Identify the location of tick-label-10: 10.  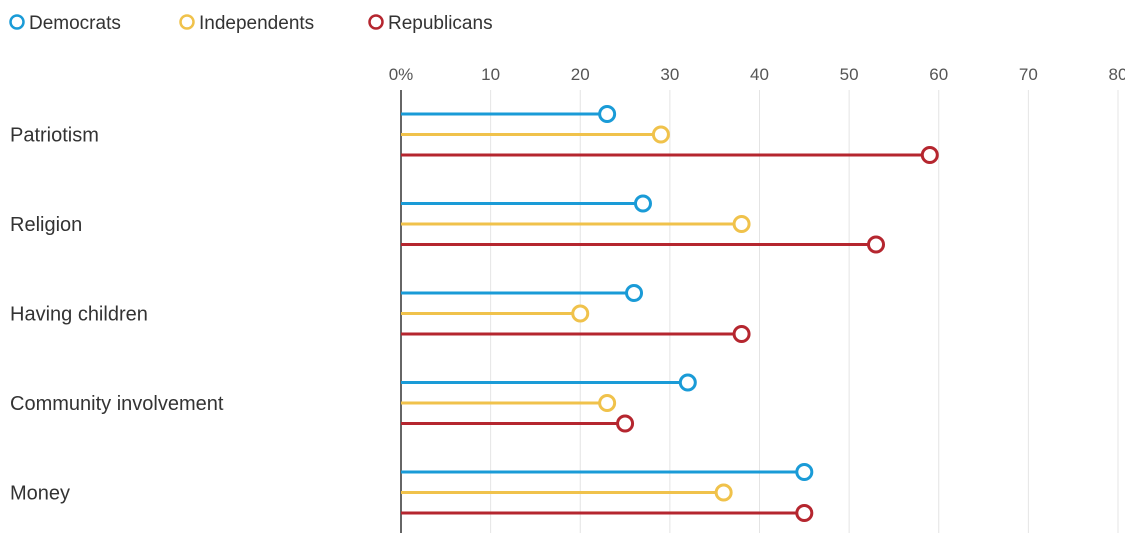
(490, 74).